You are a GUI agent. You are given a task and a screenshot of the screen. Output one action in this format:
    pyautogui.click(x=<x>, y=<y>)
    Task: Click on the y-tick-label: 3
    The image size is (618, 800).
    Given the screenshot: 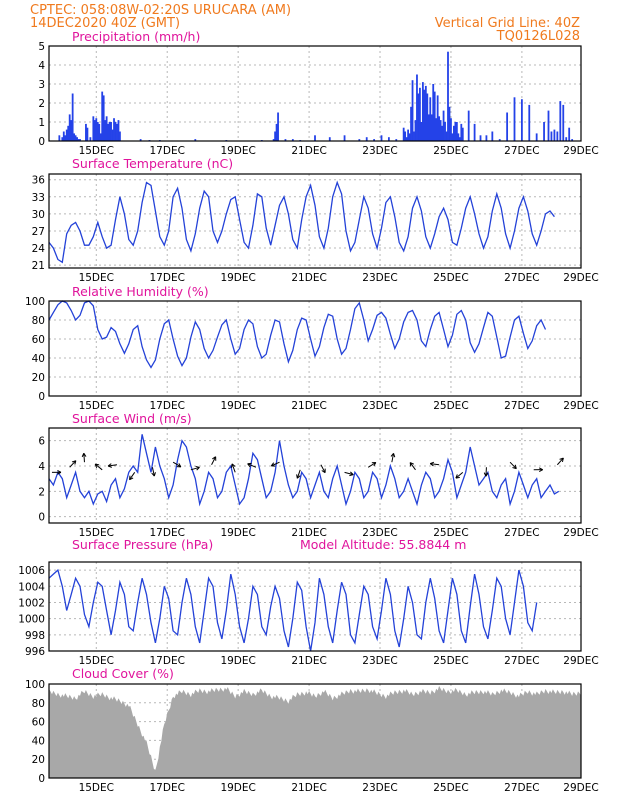 What is the action you would take?
    pyautogui.click(x=41, y=85)
    